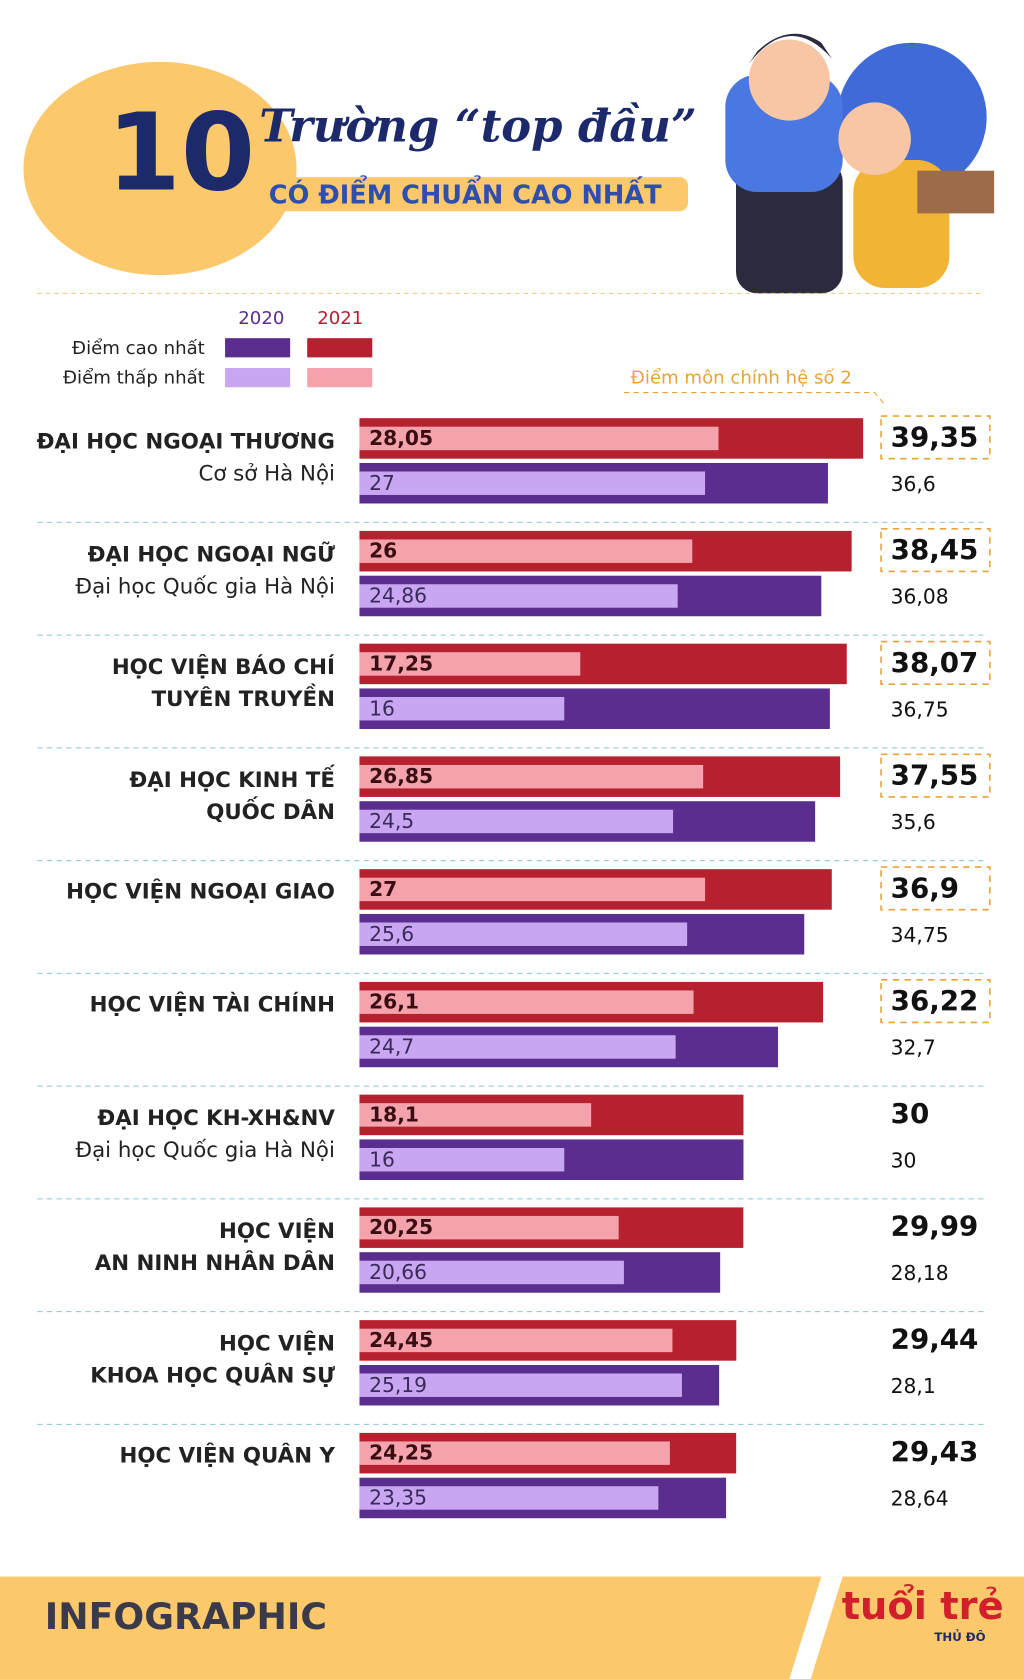  I want to click on category-label: ĐẠI HỌC KH-XH&NV, so click(216, 1118).